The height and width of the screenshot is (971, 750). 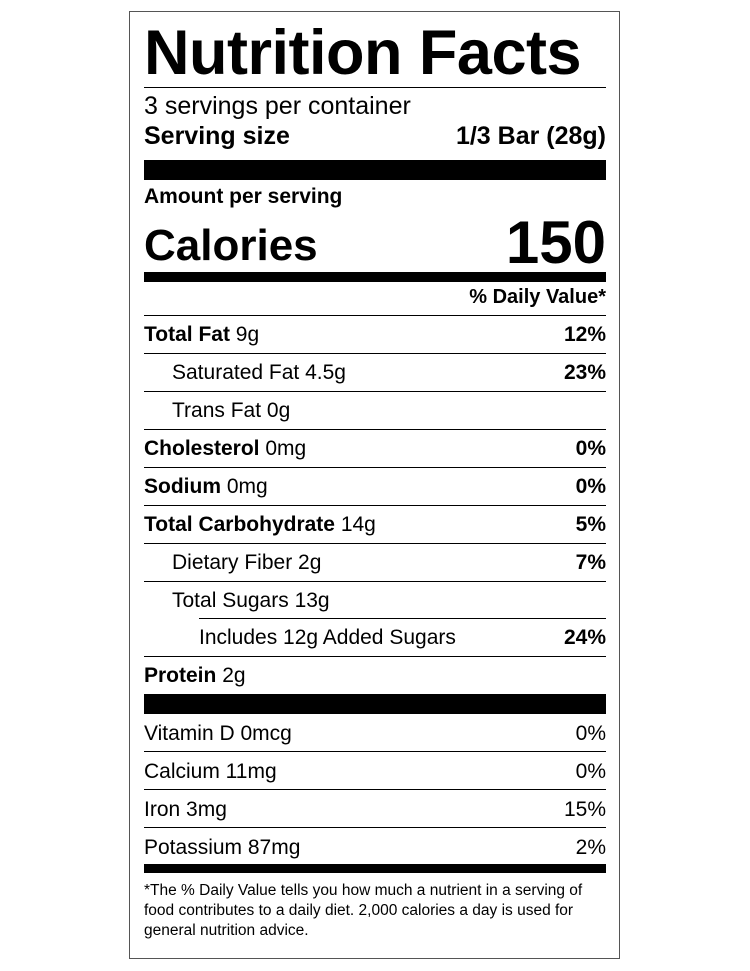 I want to click on nutrient-name: Cholesterol 0mg, so click(x=225, y=448).